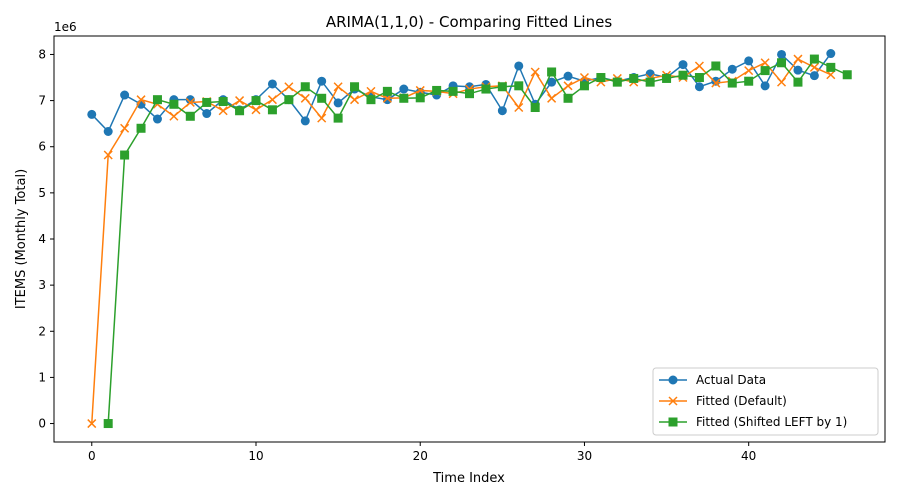 This screenshot has height=504, width=900. Describe the element at coordinates (42, 377) in the screenshot. I see `y-tick-label: 1` at that location.